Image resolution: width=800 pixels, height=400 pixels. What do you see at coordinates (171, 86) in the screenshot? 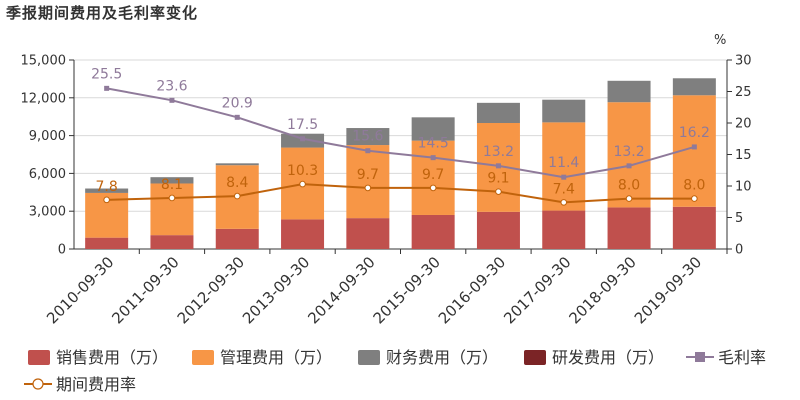
I see `gross-margin-data-label: 23.6` at bounding box center [171, 86].